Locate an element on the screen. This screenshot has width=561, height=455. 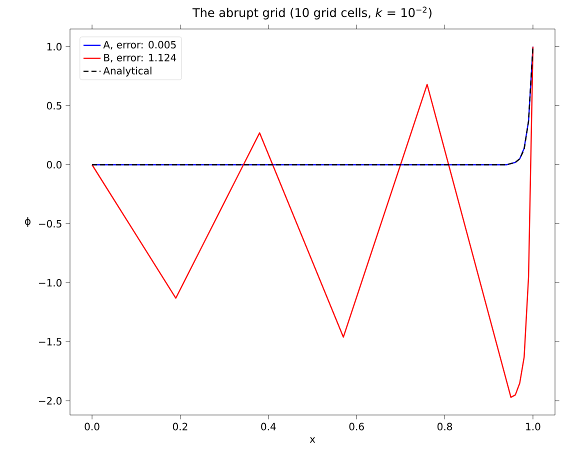
legend-label: Analytical is located at coordinates (127, 71).